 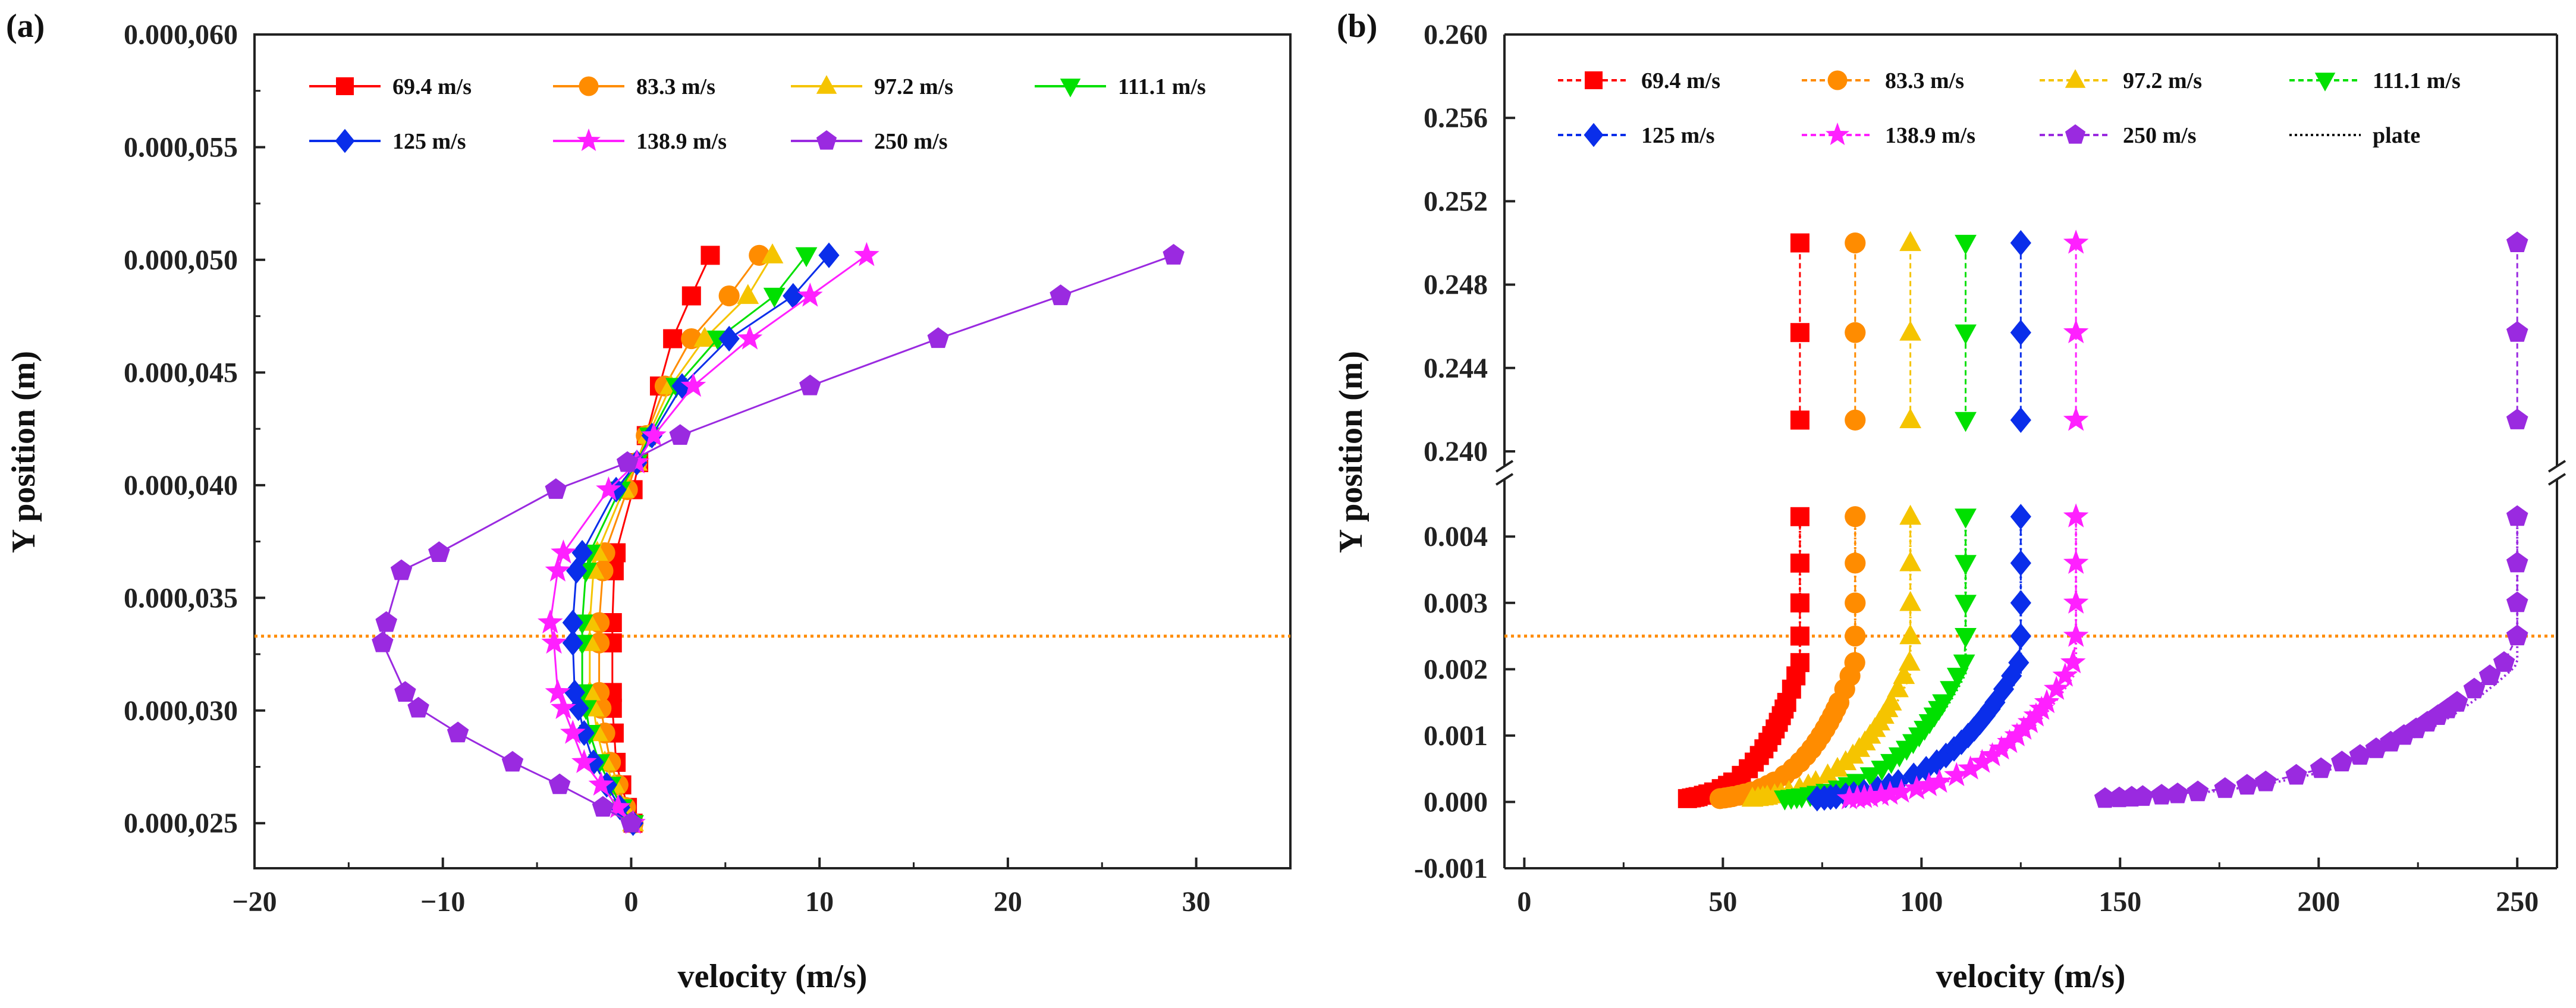 I want to click on legend-label: 69.4 m/s, so click(x=432, y=86).